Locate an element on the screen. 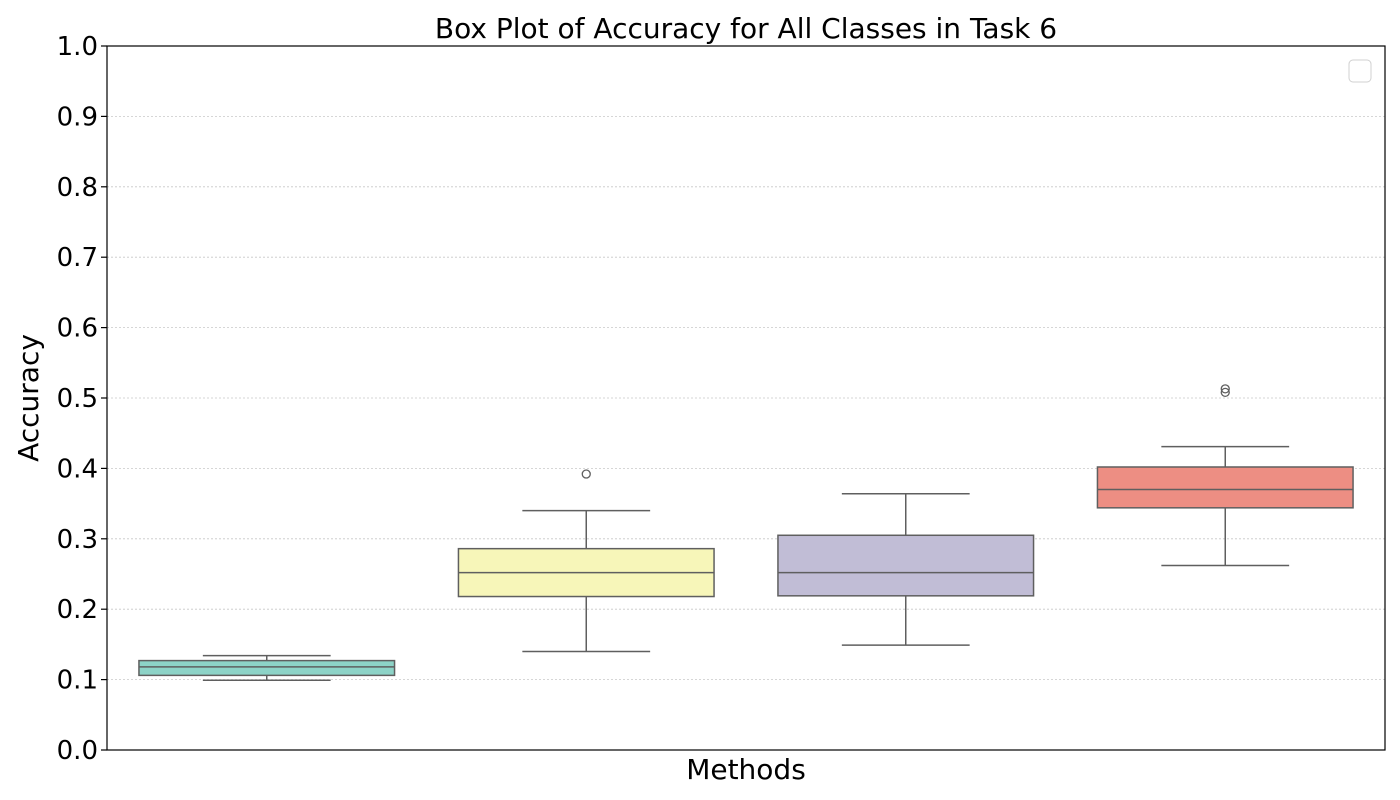 The image size is (1400, 800). y-tick-label: 0.5 is located at coordinates (77, 399).